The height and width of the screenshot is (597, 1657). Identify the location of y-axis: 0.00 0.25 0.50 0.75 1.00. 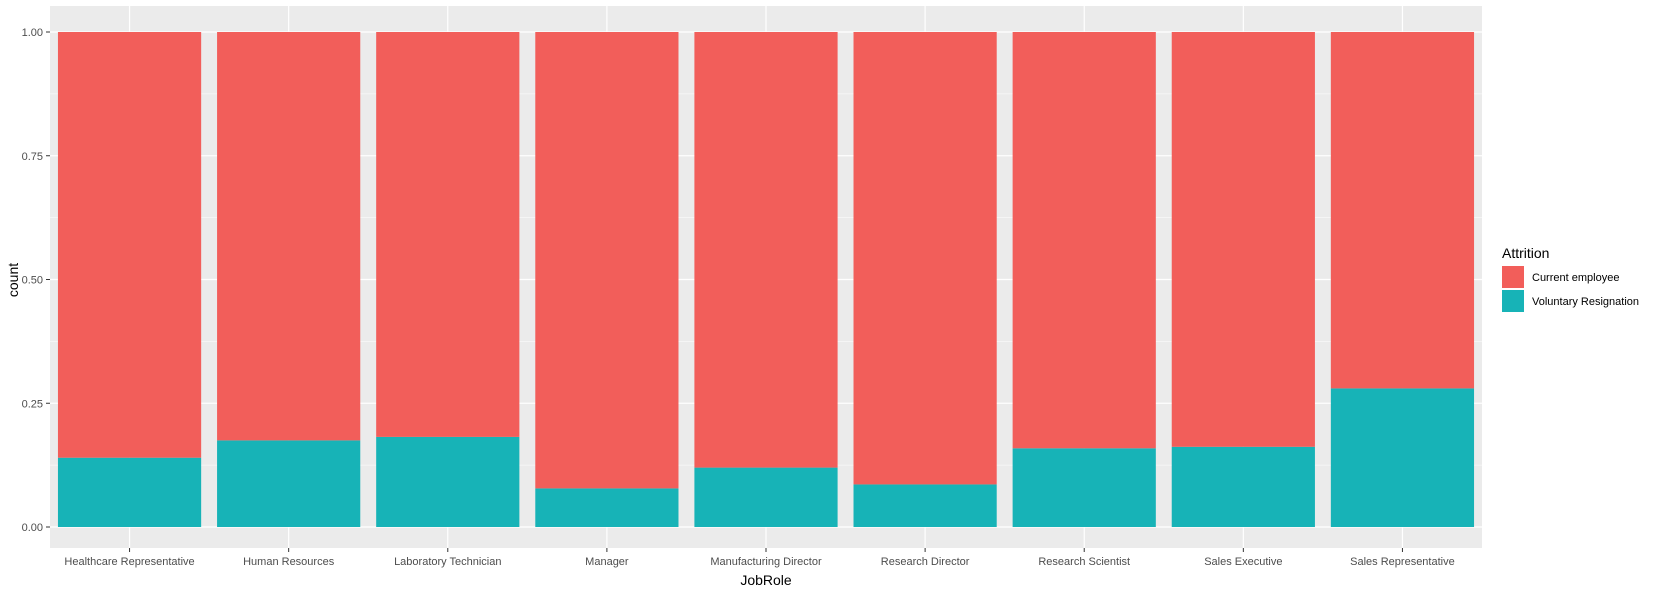
(36, 280).